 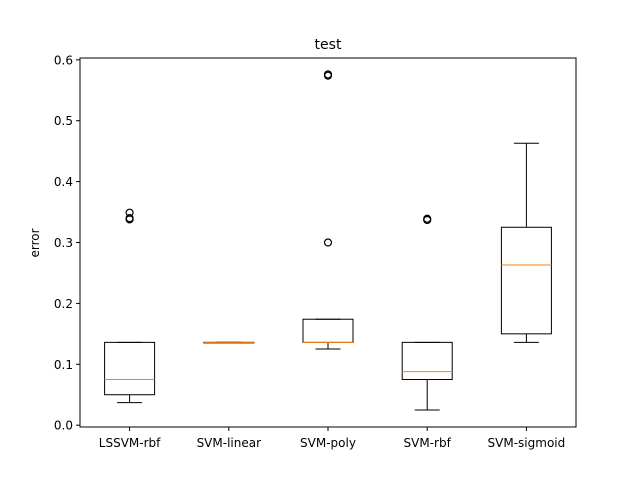 I want to click on box-group-svm-poly, so click(x=328, y=210).